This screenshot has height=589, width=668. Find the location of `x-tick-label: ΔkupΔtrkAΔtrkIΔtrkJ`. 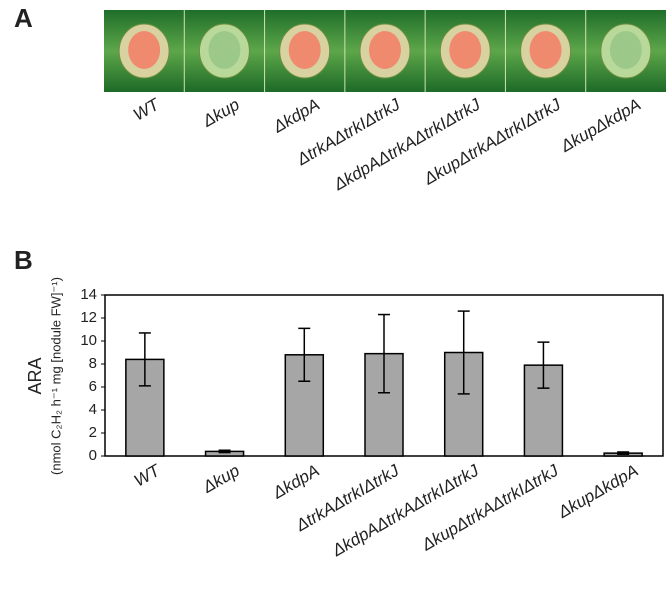

x-tick-label: ΔkupΔtrkAΔtrkIΔtrkJ is located at coordinates (490, 508).